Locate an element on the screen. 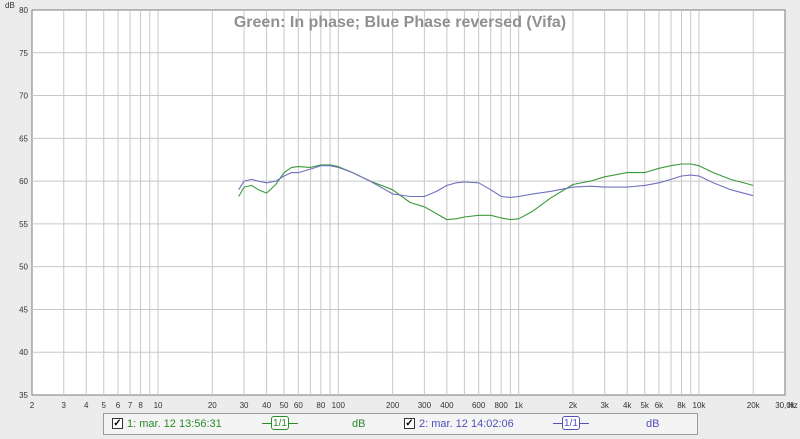 This screenshot has height=439, width=800. x-tick-label: 80 is located at coordinates (320, 405).